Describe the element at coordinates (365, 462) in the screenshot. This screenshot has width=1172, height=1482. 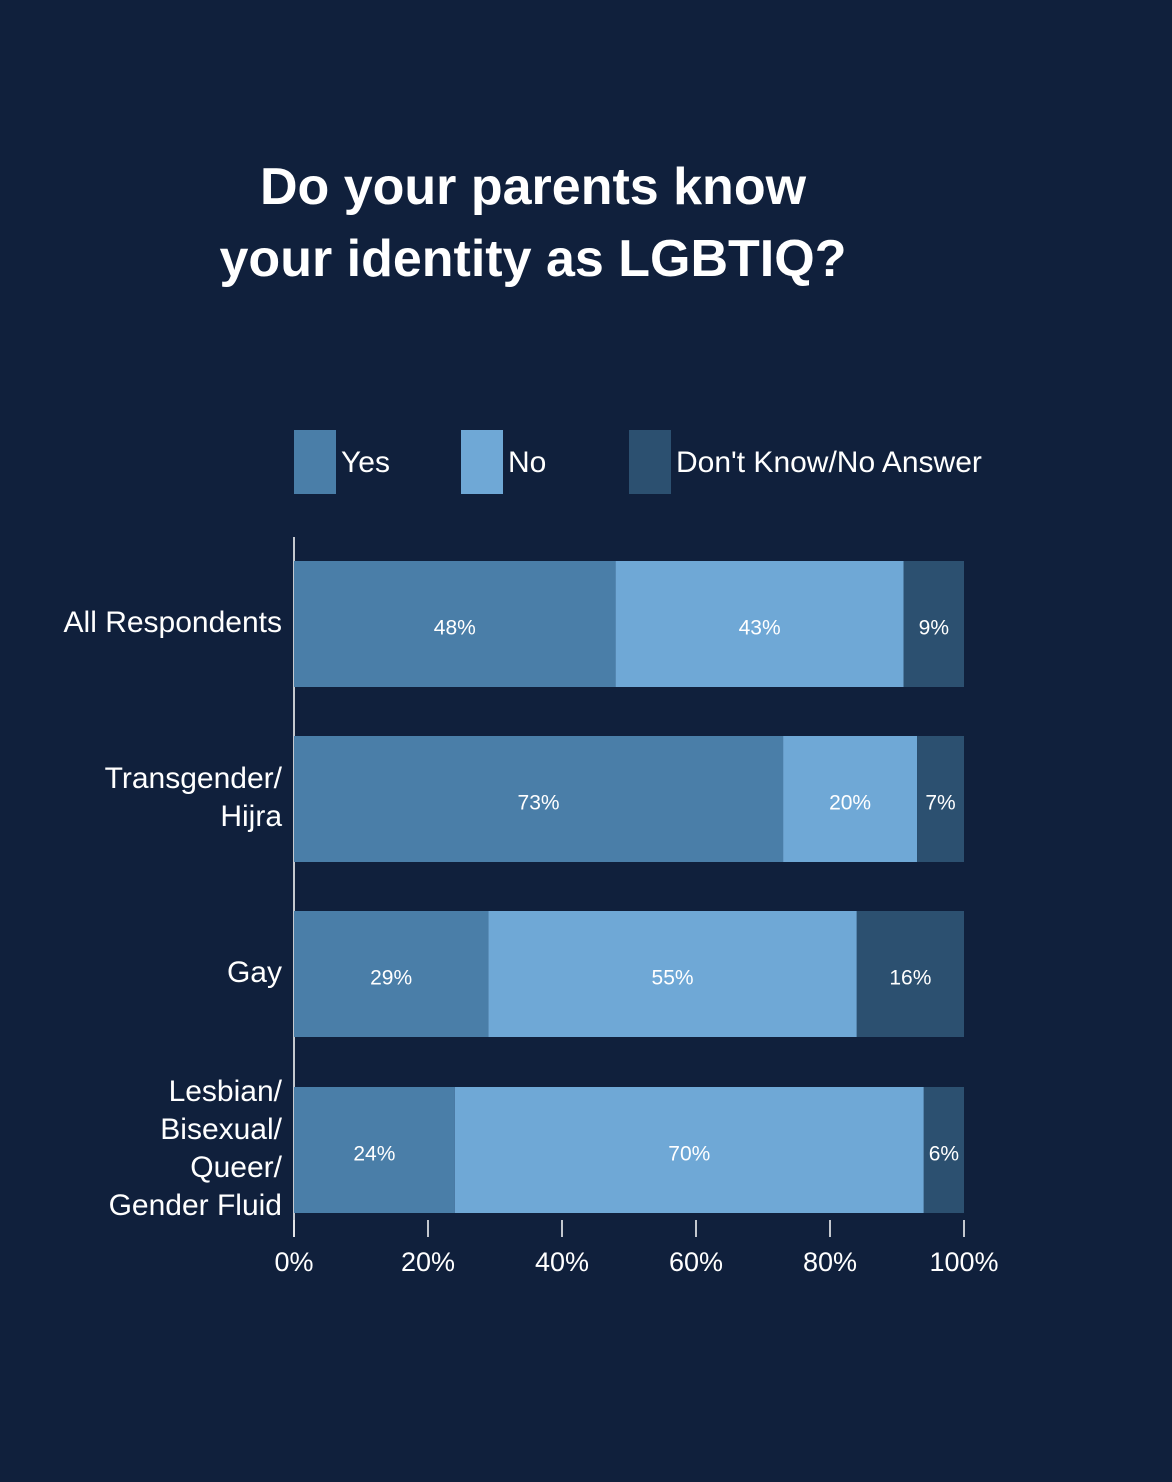
I see `legend-label: Yes` at that location.